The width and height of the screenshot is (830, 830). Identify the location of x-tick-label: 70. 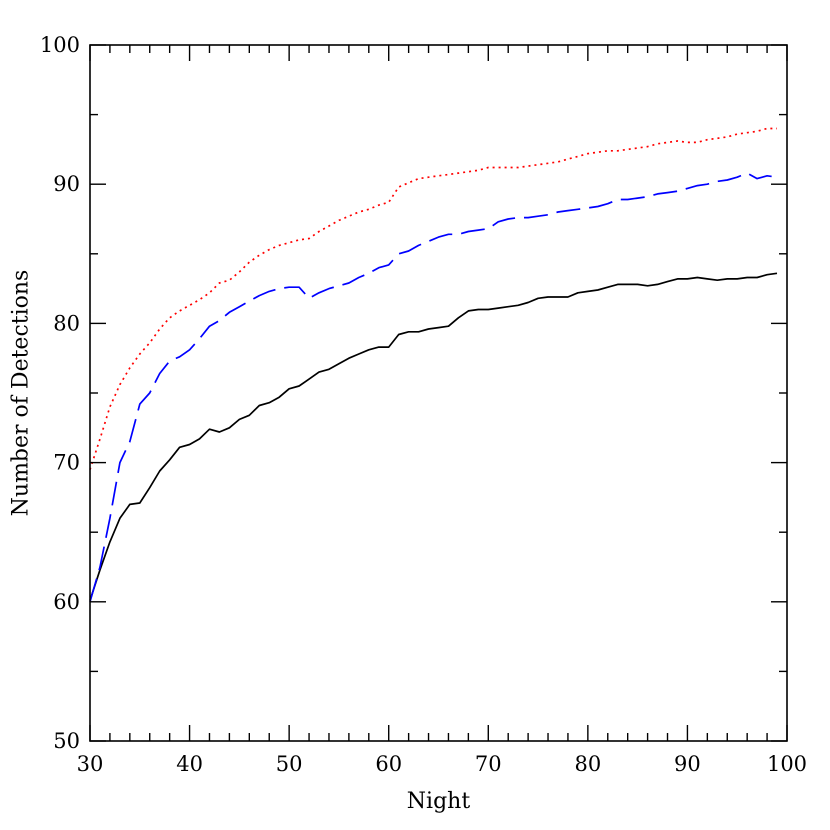
(488, 764).